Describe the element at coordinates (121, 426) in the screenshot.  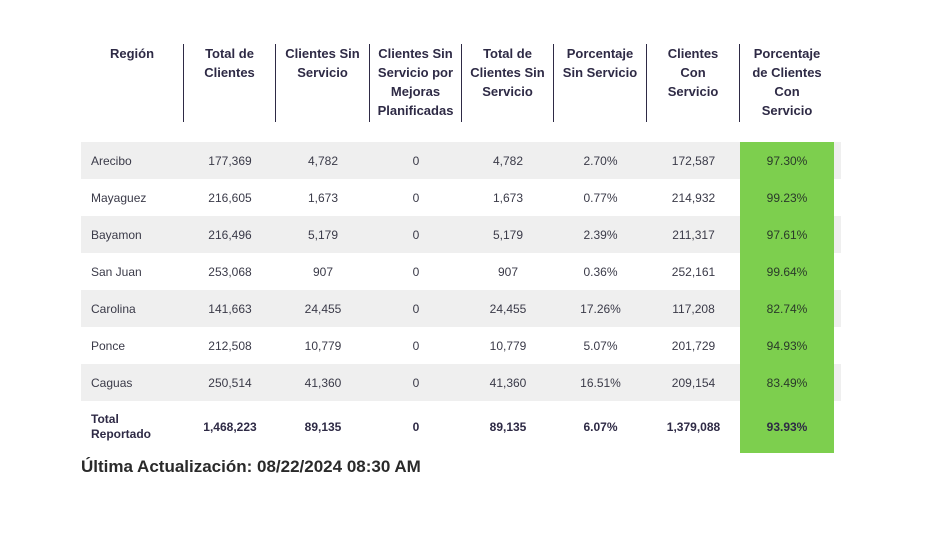
I see `total-label: Total Reportado` at that location.